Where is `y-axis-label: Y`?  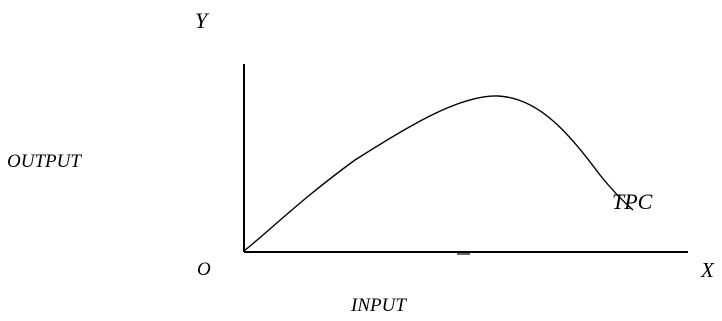
y-axis-label: Y is located at coordinates (201, 20).